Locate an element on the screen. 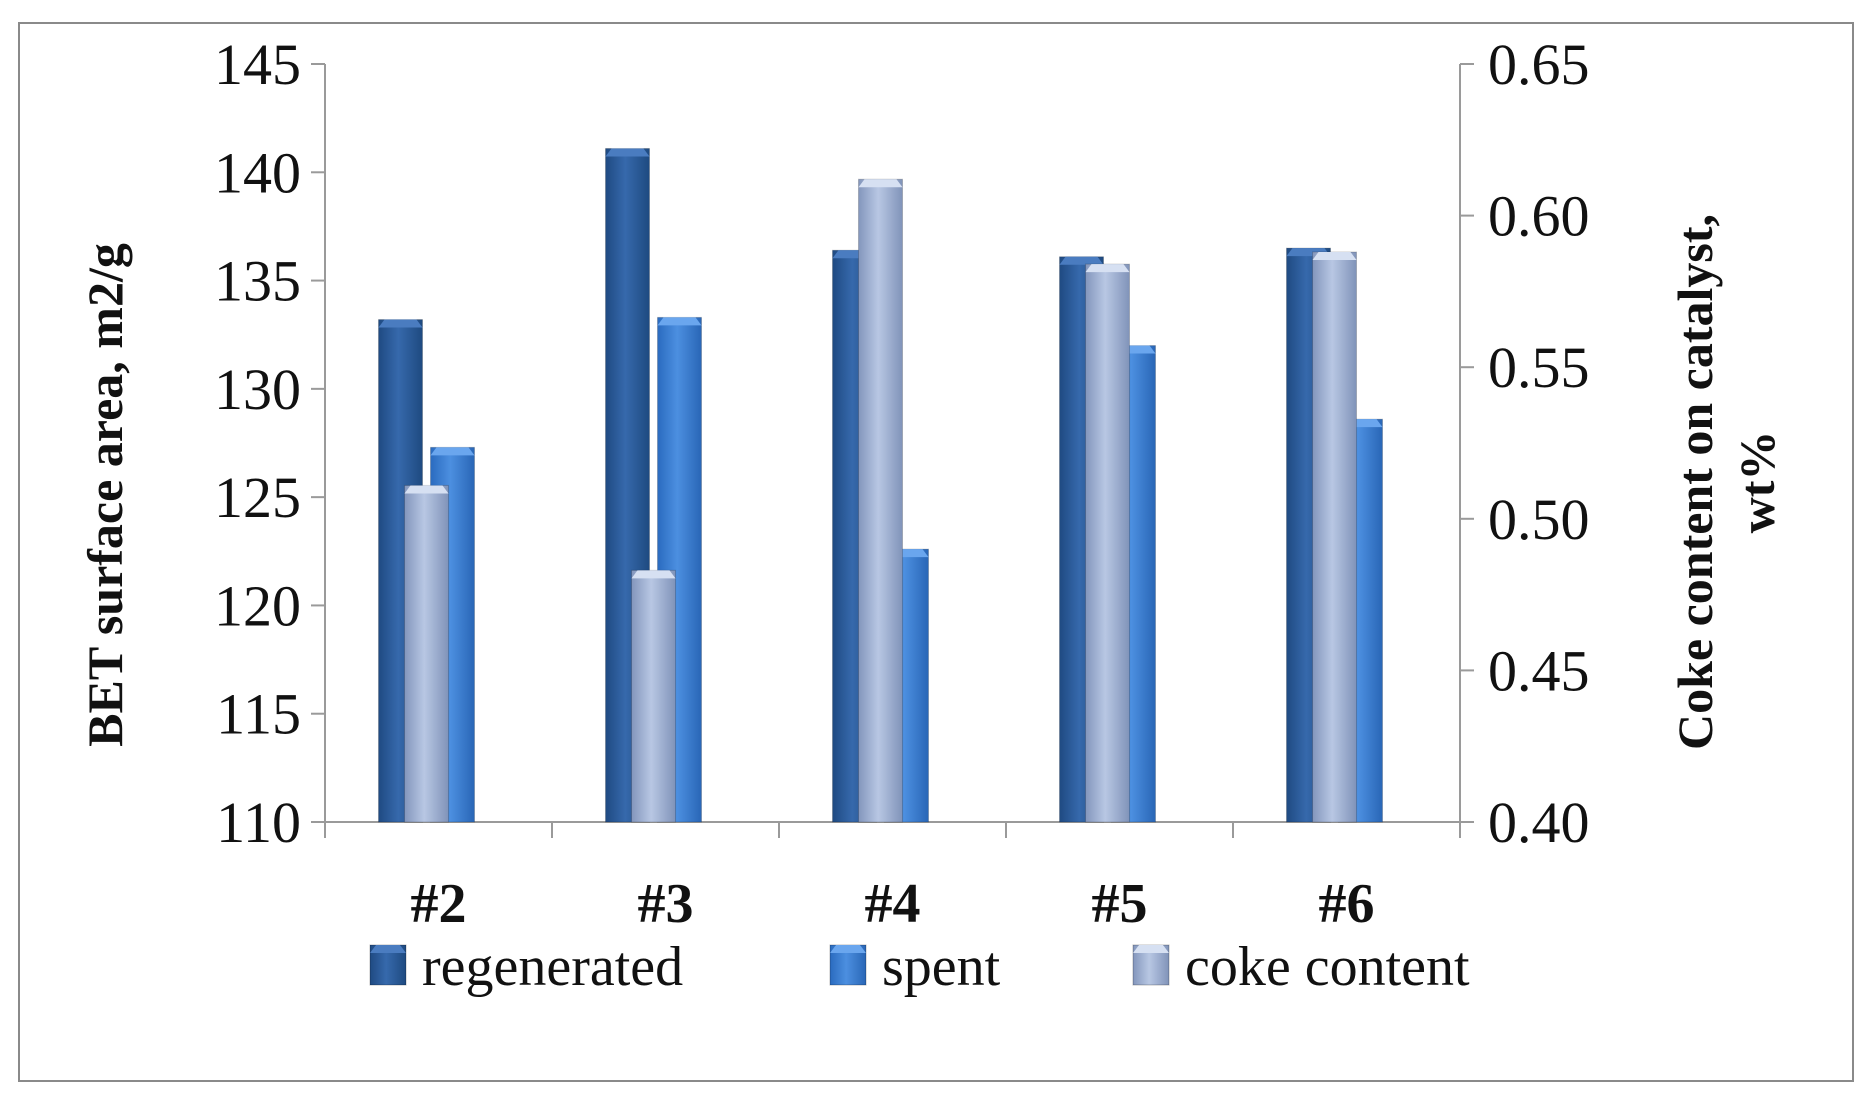 The height and width of the screenshot is (1116, 1871). y-tick-label: 135 is located at coordinates (257, 281).